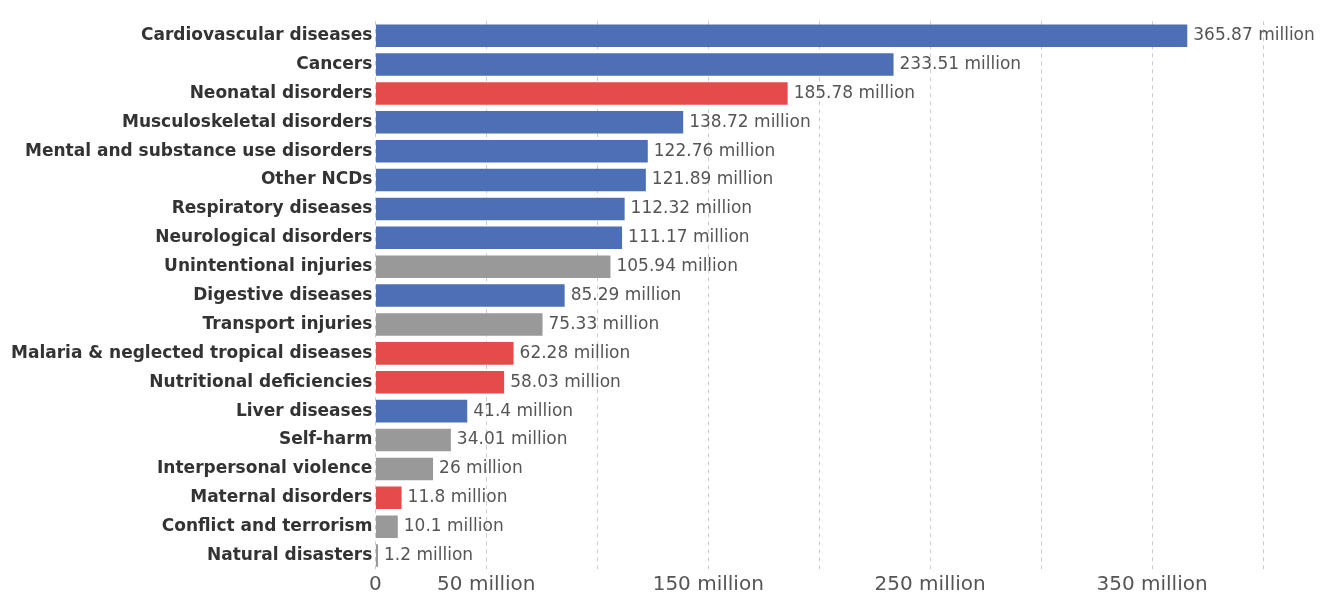 Image resolution: width=1331 pixels, height=608 pixels. I want to click on y-tick-label: Other NCDs, so click(316, 178).